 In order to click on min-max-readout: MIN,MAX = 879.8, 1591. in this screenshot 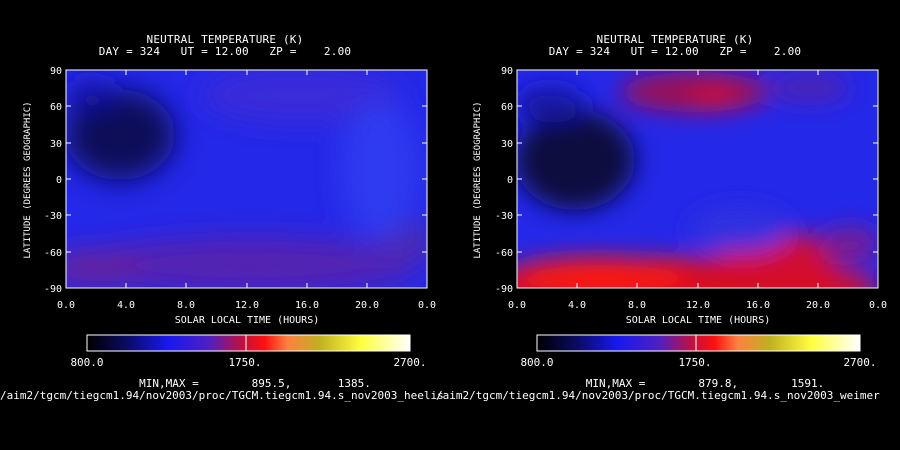, I will do `click(705, 383)`.